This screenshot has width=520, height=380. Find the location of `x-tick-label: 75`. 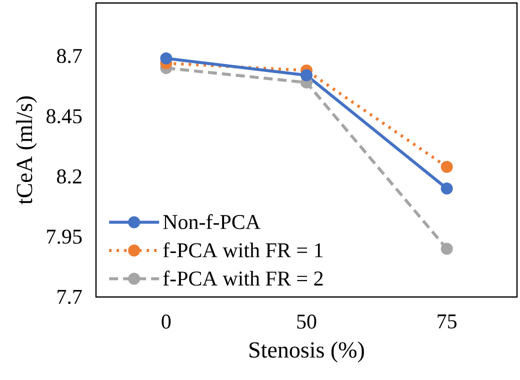

x-tick-label: 75 is located at coordinates (447, 321).